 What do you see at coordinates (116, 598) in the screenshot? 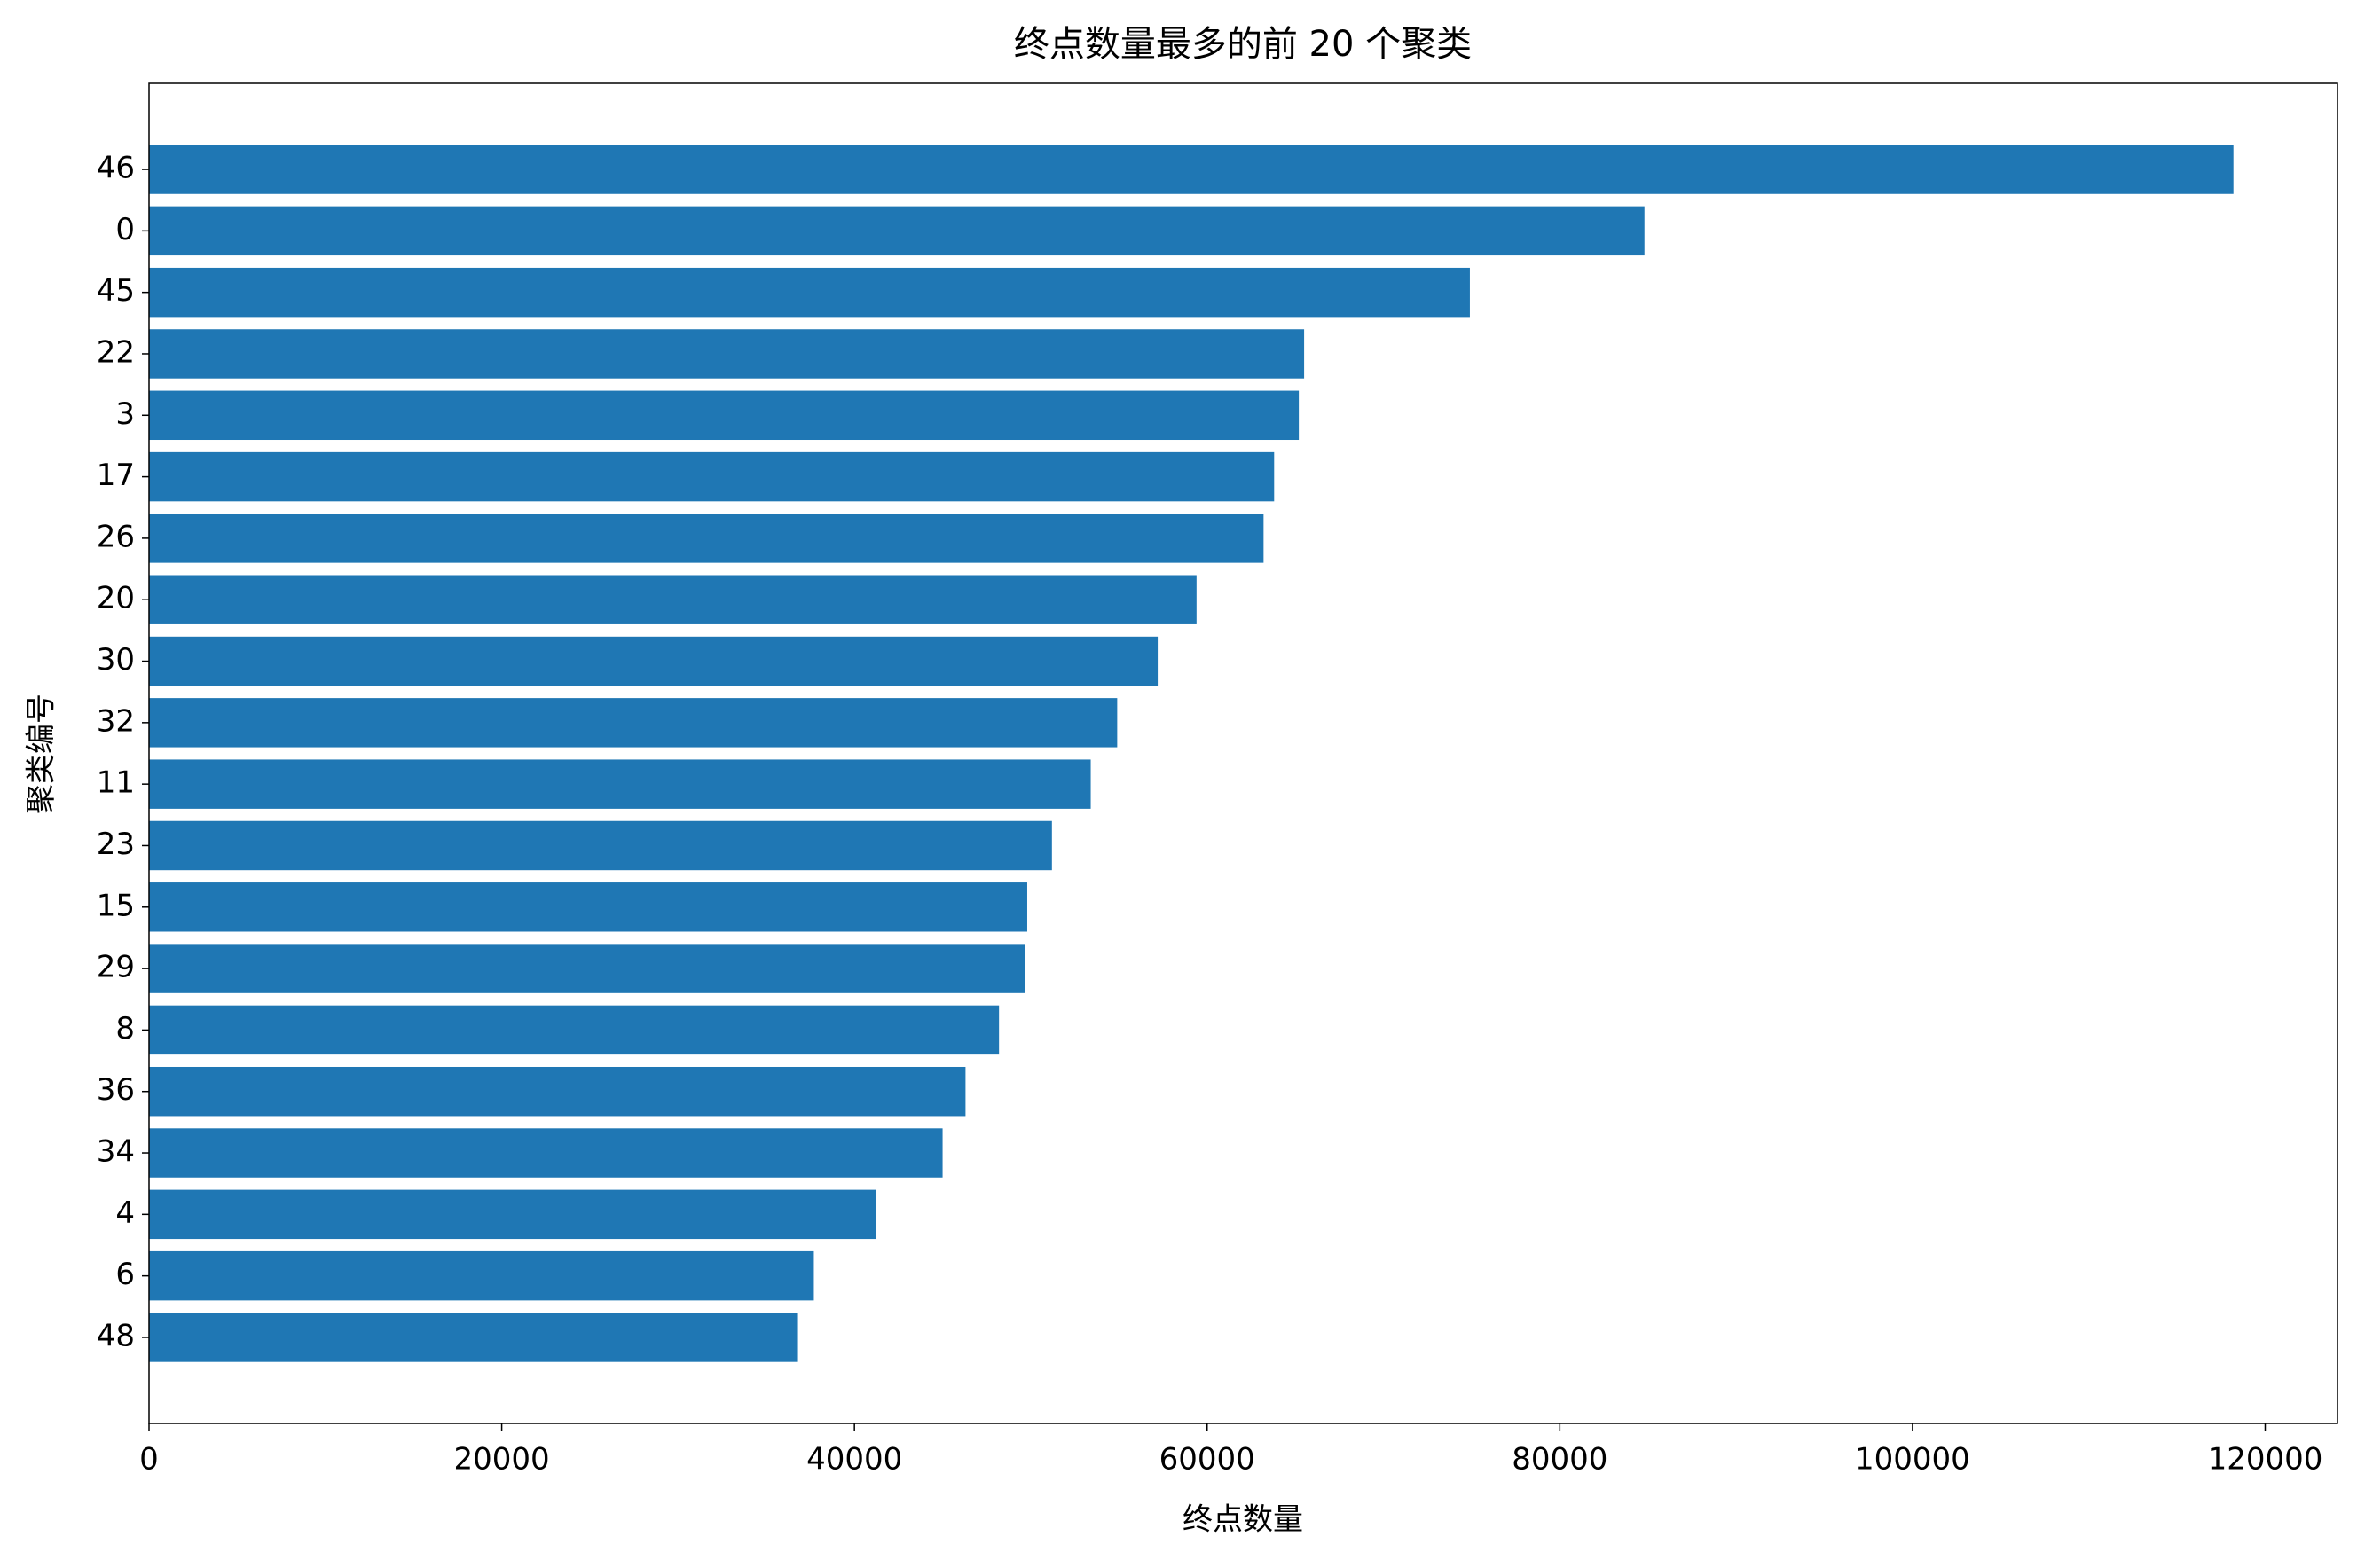
I see `y-tick-label: 20` at bounding box center [116, 598].